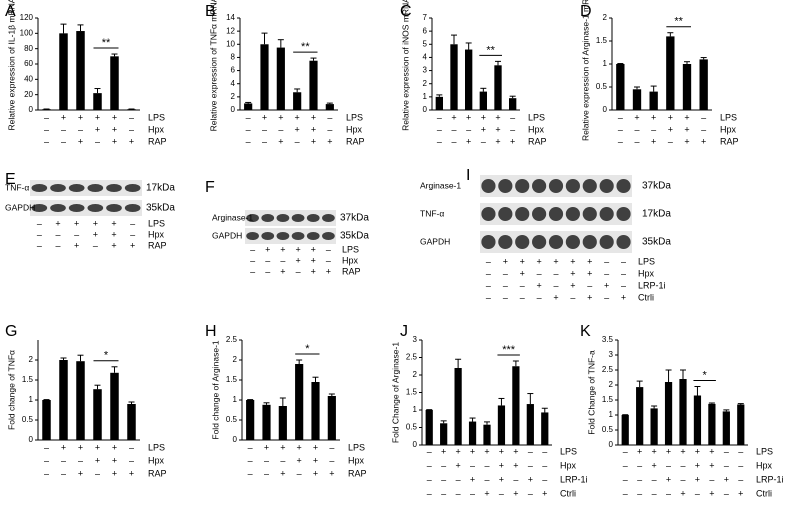  Describe the element at coordinates (28, 78) in the screenshot. I see `y-tick-label: 40` at that location.